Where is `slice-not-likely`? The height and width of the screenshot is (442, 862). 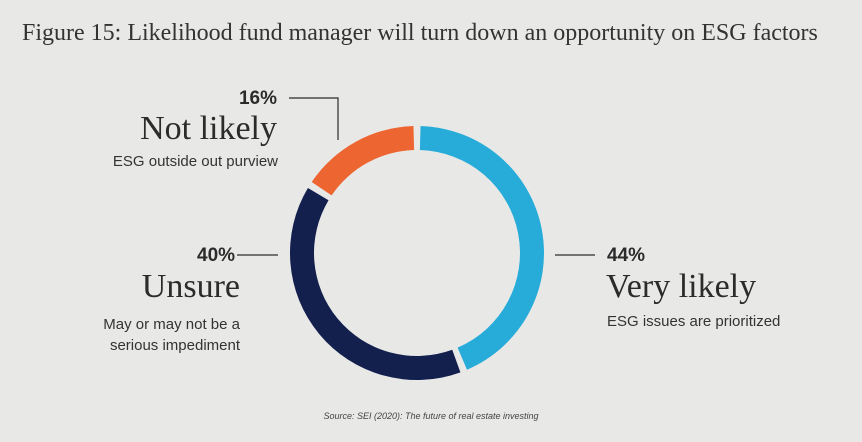 slice-not-likely is located at coordinates (363, 161).